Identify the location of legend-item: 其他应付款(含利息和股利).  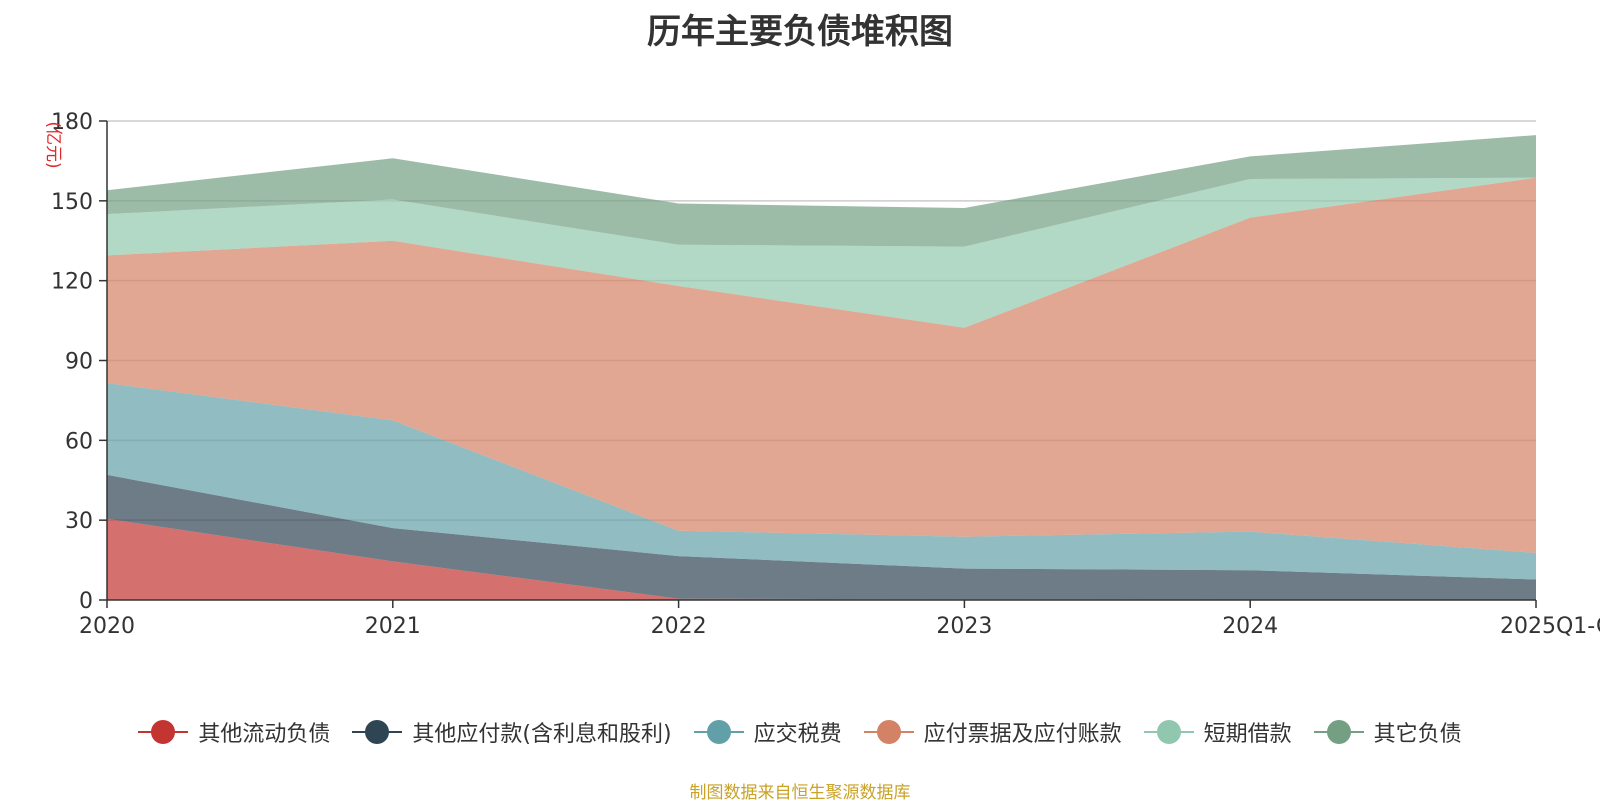
(512, 732).